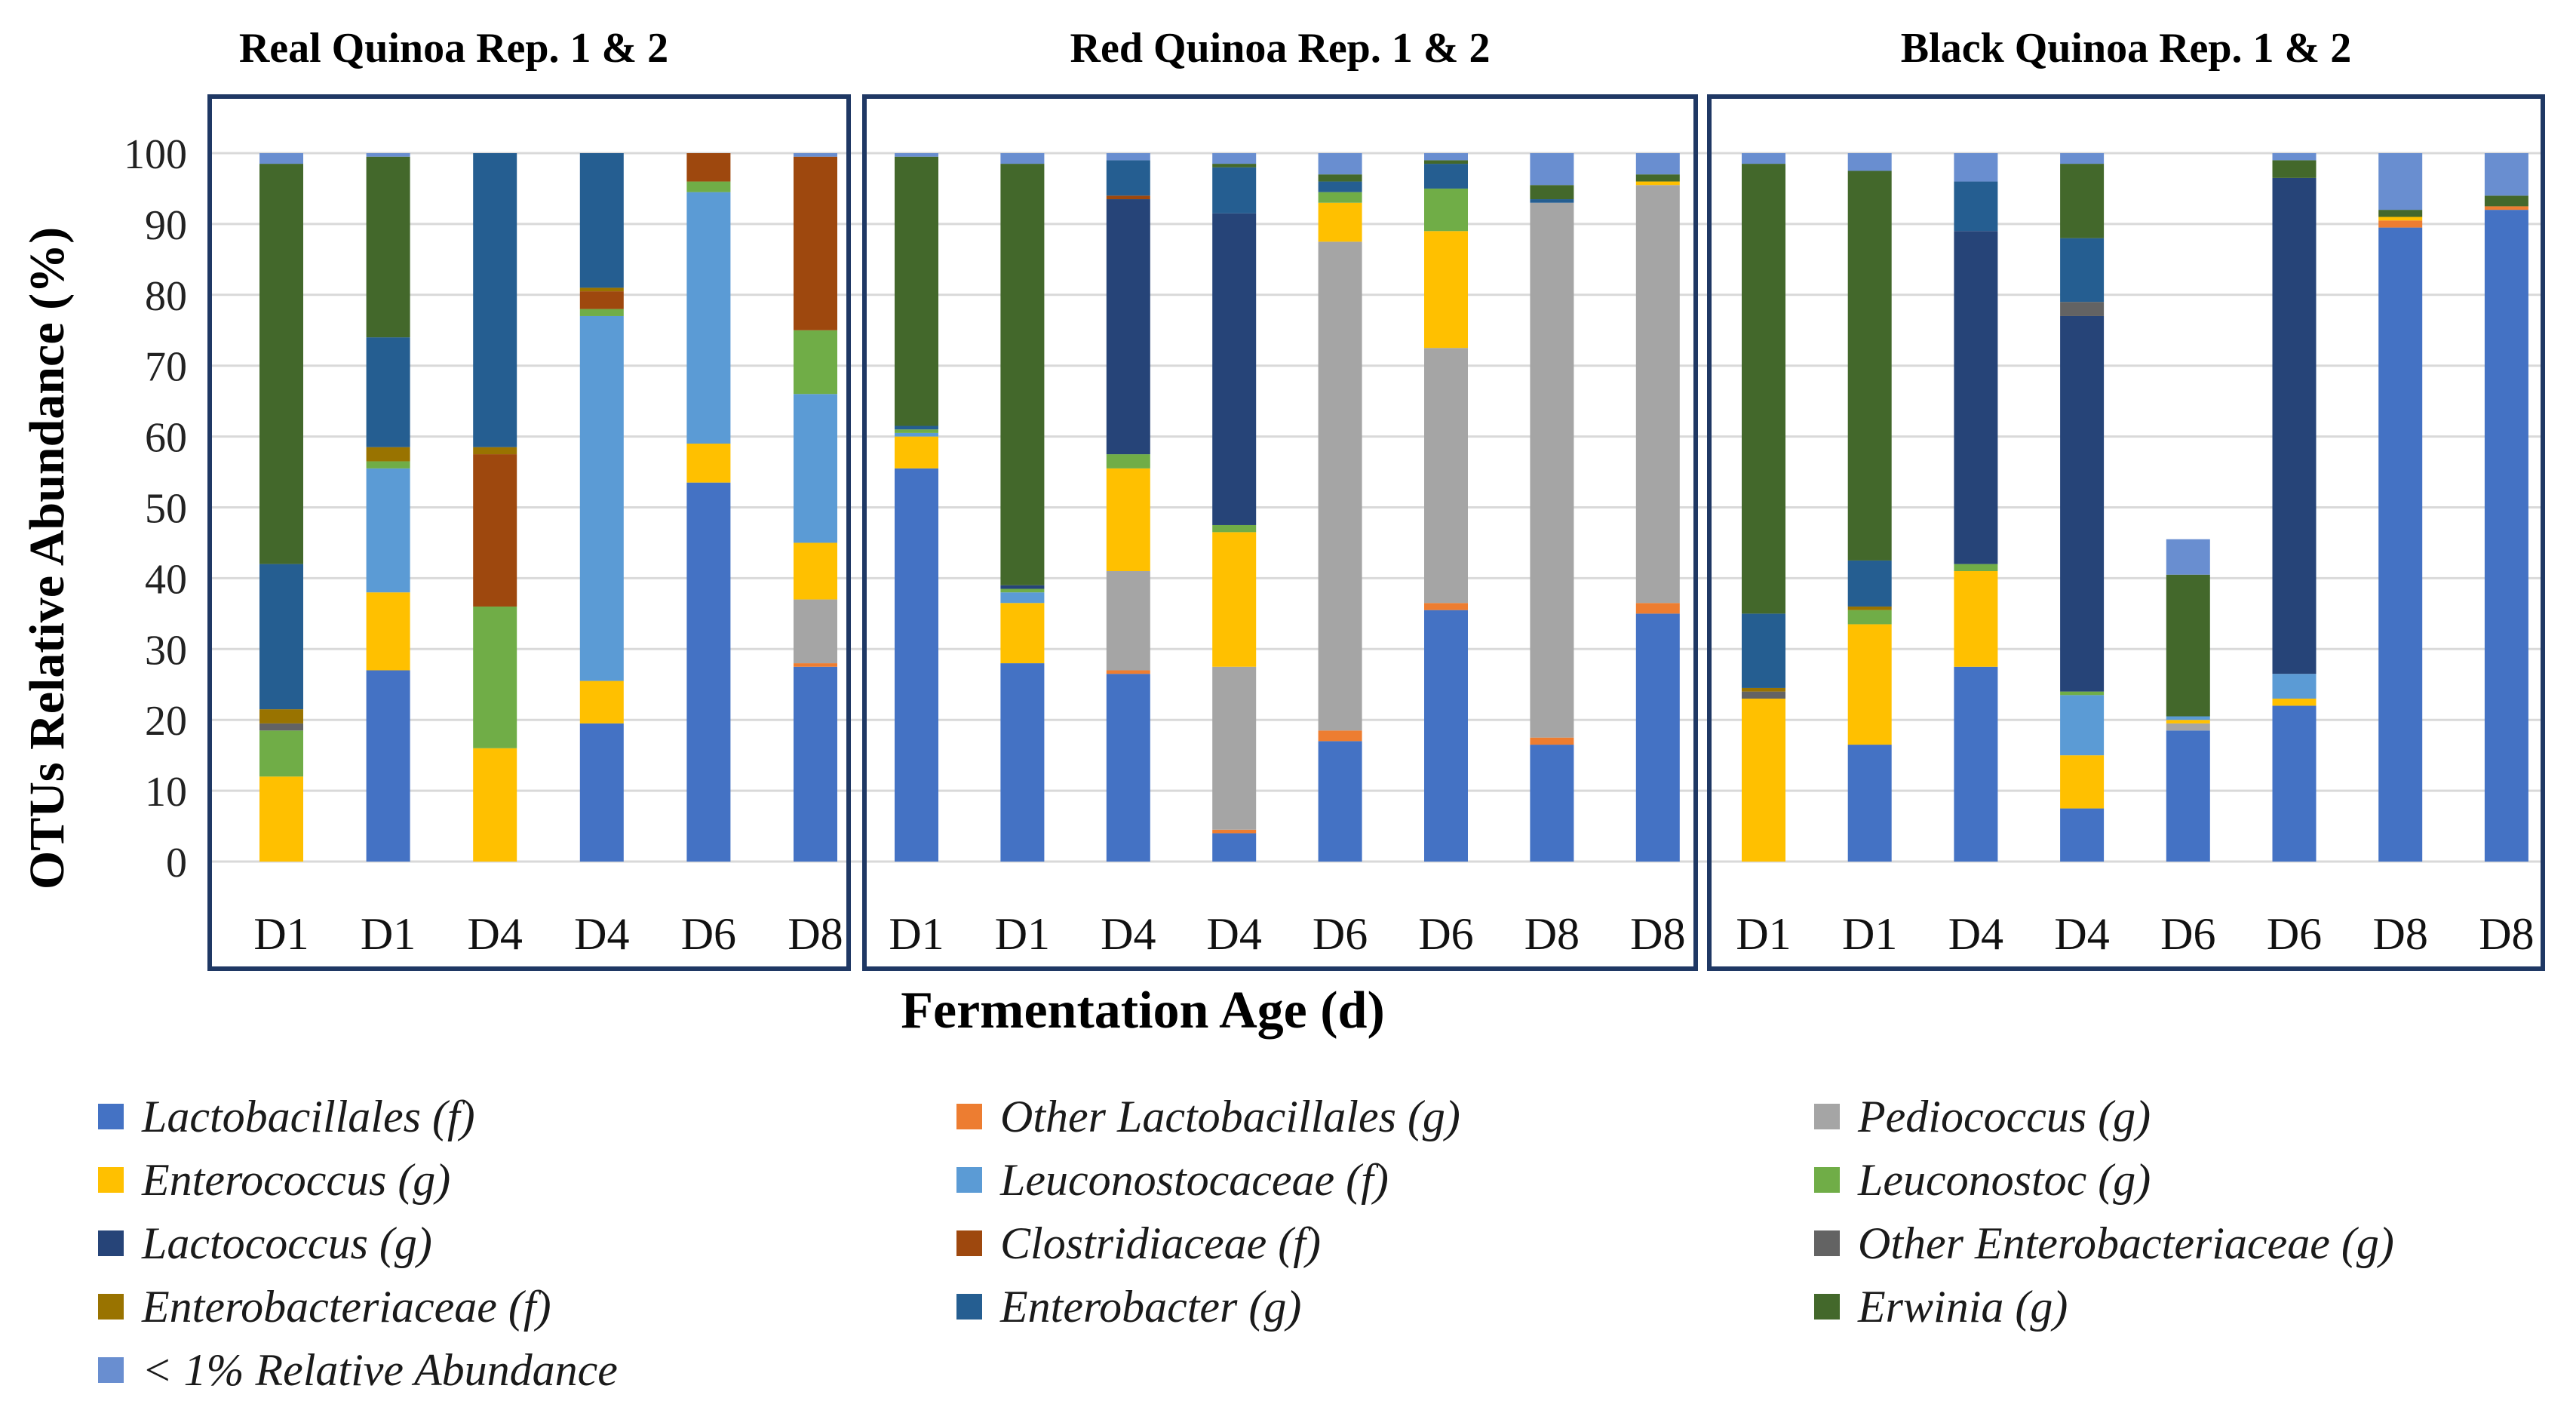 The height and width of the screenshot is (1404, 2576). What do you see at coordinates (166, 579) in the screenshot?
I see `y-tick-label: 40` at bounding box center [166, 579].